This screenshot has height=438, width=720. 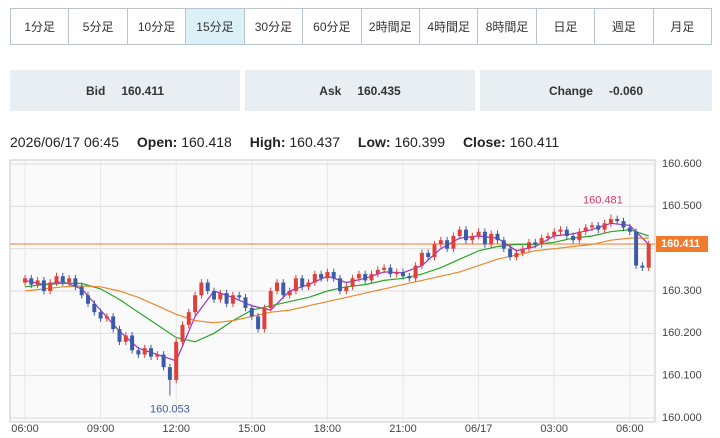 What do you see at coordinates (630, 429) in the screenshot?
I see `x-tick-label: 06:00` at bounding box center [630, 429].